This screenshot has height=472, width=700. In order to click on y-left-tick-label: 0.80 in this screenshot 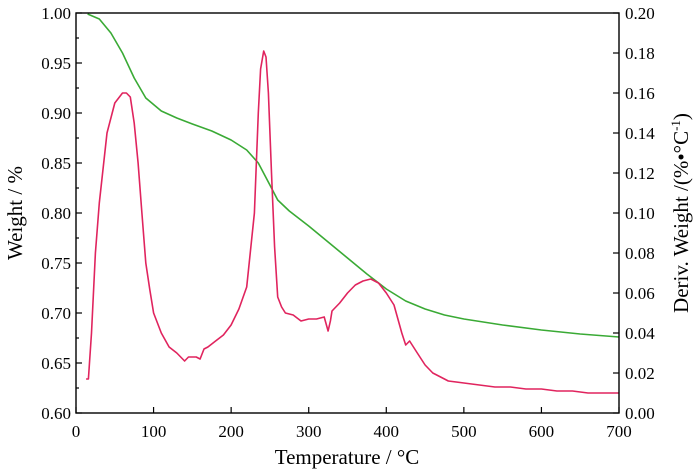, I will do `click(56, 213)`.